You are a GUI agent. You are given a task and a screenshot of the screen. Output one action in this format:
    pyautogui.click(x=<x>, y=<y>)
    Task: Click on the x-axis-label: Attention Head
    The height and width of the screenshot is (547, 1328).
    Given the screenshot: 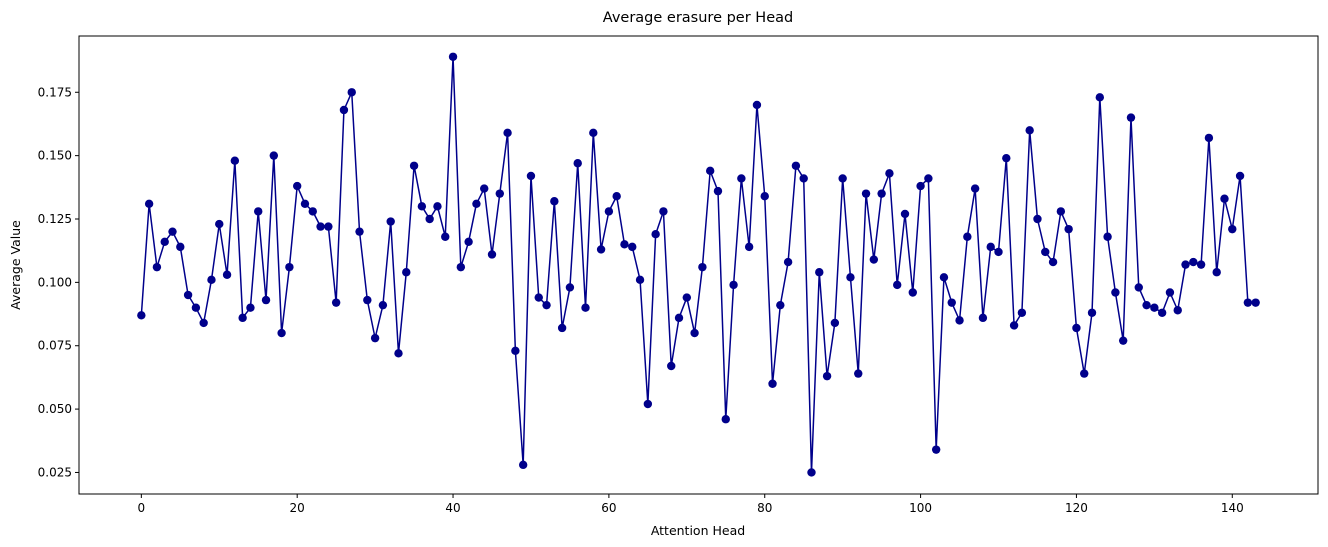 What is the action you would take?
    pyautogui.click(x=698, y=530)
    